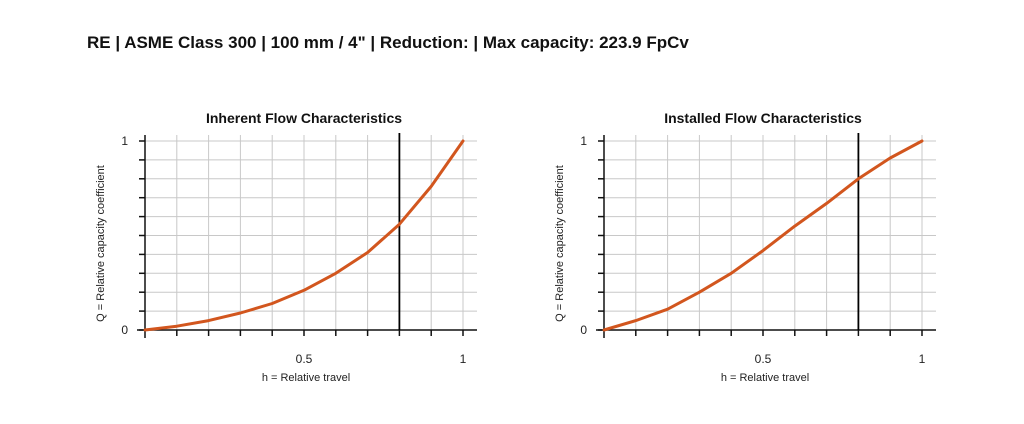 The height and width of the screenshot is (424, 1024). I want to click on chart-title: Installed Flow Characteristics, so click(763, 118).